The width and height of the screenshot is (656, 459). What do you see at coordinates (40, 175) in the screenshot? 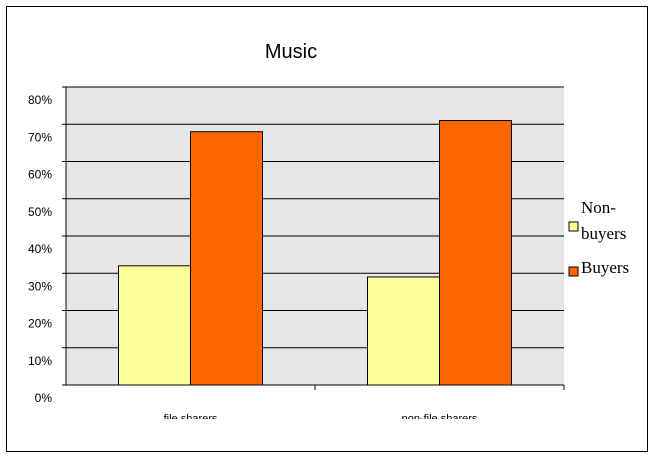
I see `y-tick-label: 60%` at bounding box center [40, 175].